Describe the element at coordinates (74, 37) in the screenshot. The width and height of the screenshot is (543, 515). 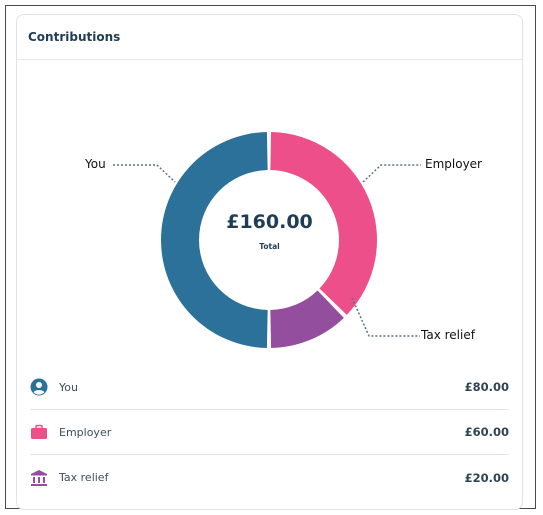
I see `card-title: Contributions` at that location.